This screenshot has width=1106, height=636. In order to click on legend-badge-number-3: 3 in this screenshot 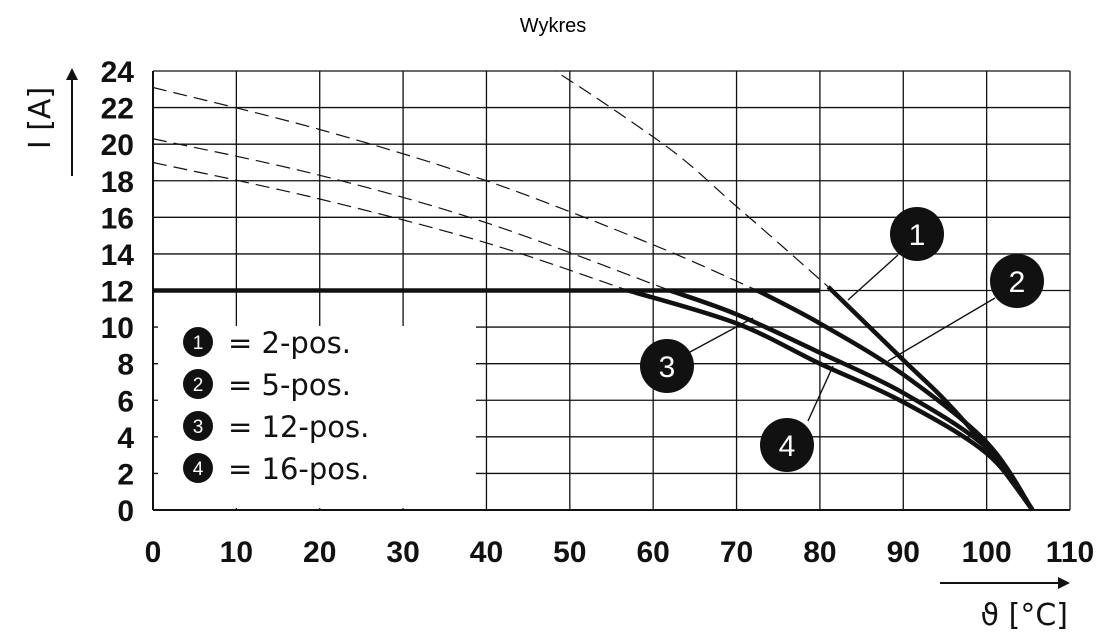, I will do `click(198, 427)`.